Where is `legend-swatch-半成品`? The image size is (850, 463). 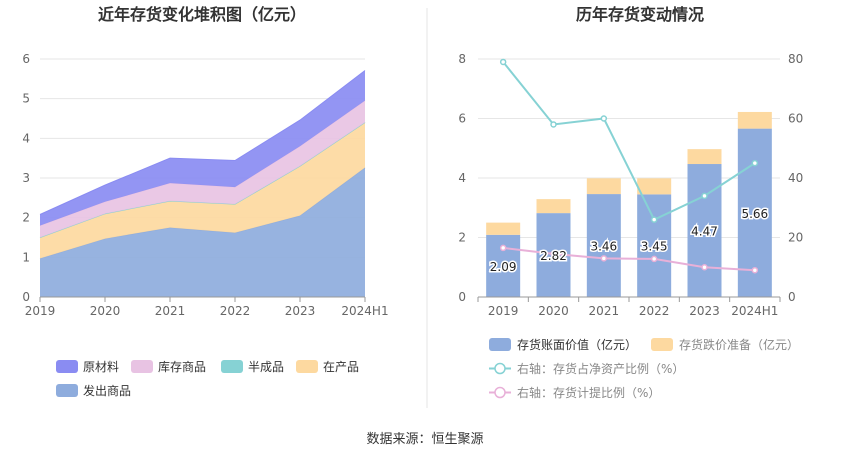 legend-swatch-半成品 is located at coordinates (232, 366).